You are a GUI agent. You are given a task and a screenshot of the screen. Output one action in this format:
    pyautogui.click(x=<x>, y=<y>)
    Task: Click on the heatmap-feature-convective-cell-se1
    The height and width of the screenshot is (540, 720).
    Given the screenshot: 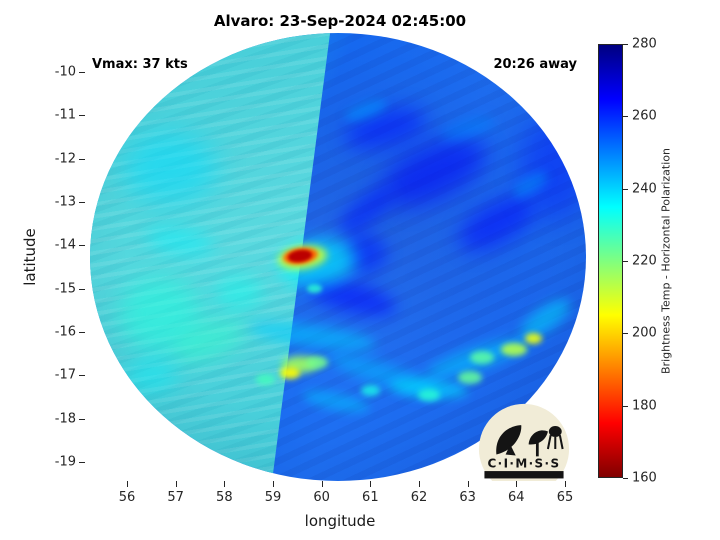 What is the action you would take?
    pyautogui.click(x=514, y=349)
    